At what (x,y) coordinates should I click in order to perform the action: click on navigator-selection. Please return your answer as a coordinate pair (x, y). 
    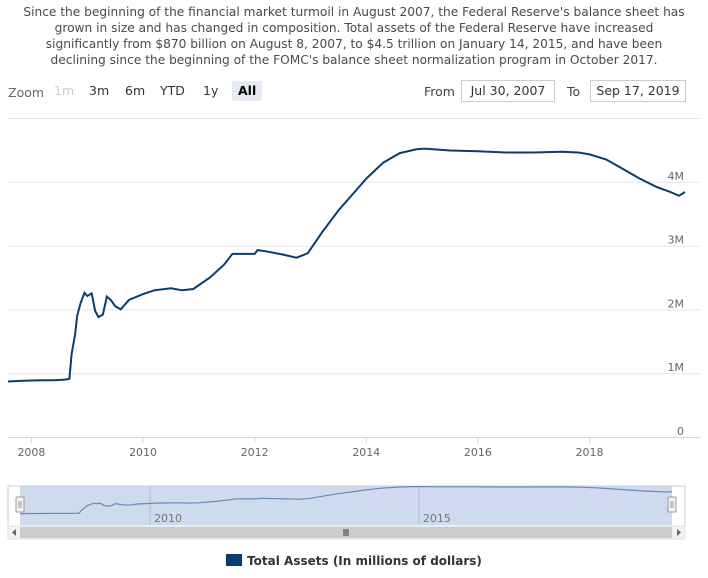
    Looking at the image, I should click on (346, 505).